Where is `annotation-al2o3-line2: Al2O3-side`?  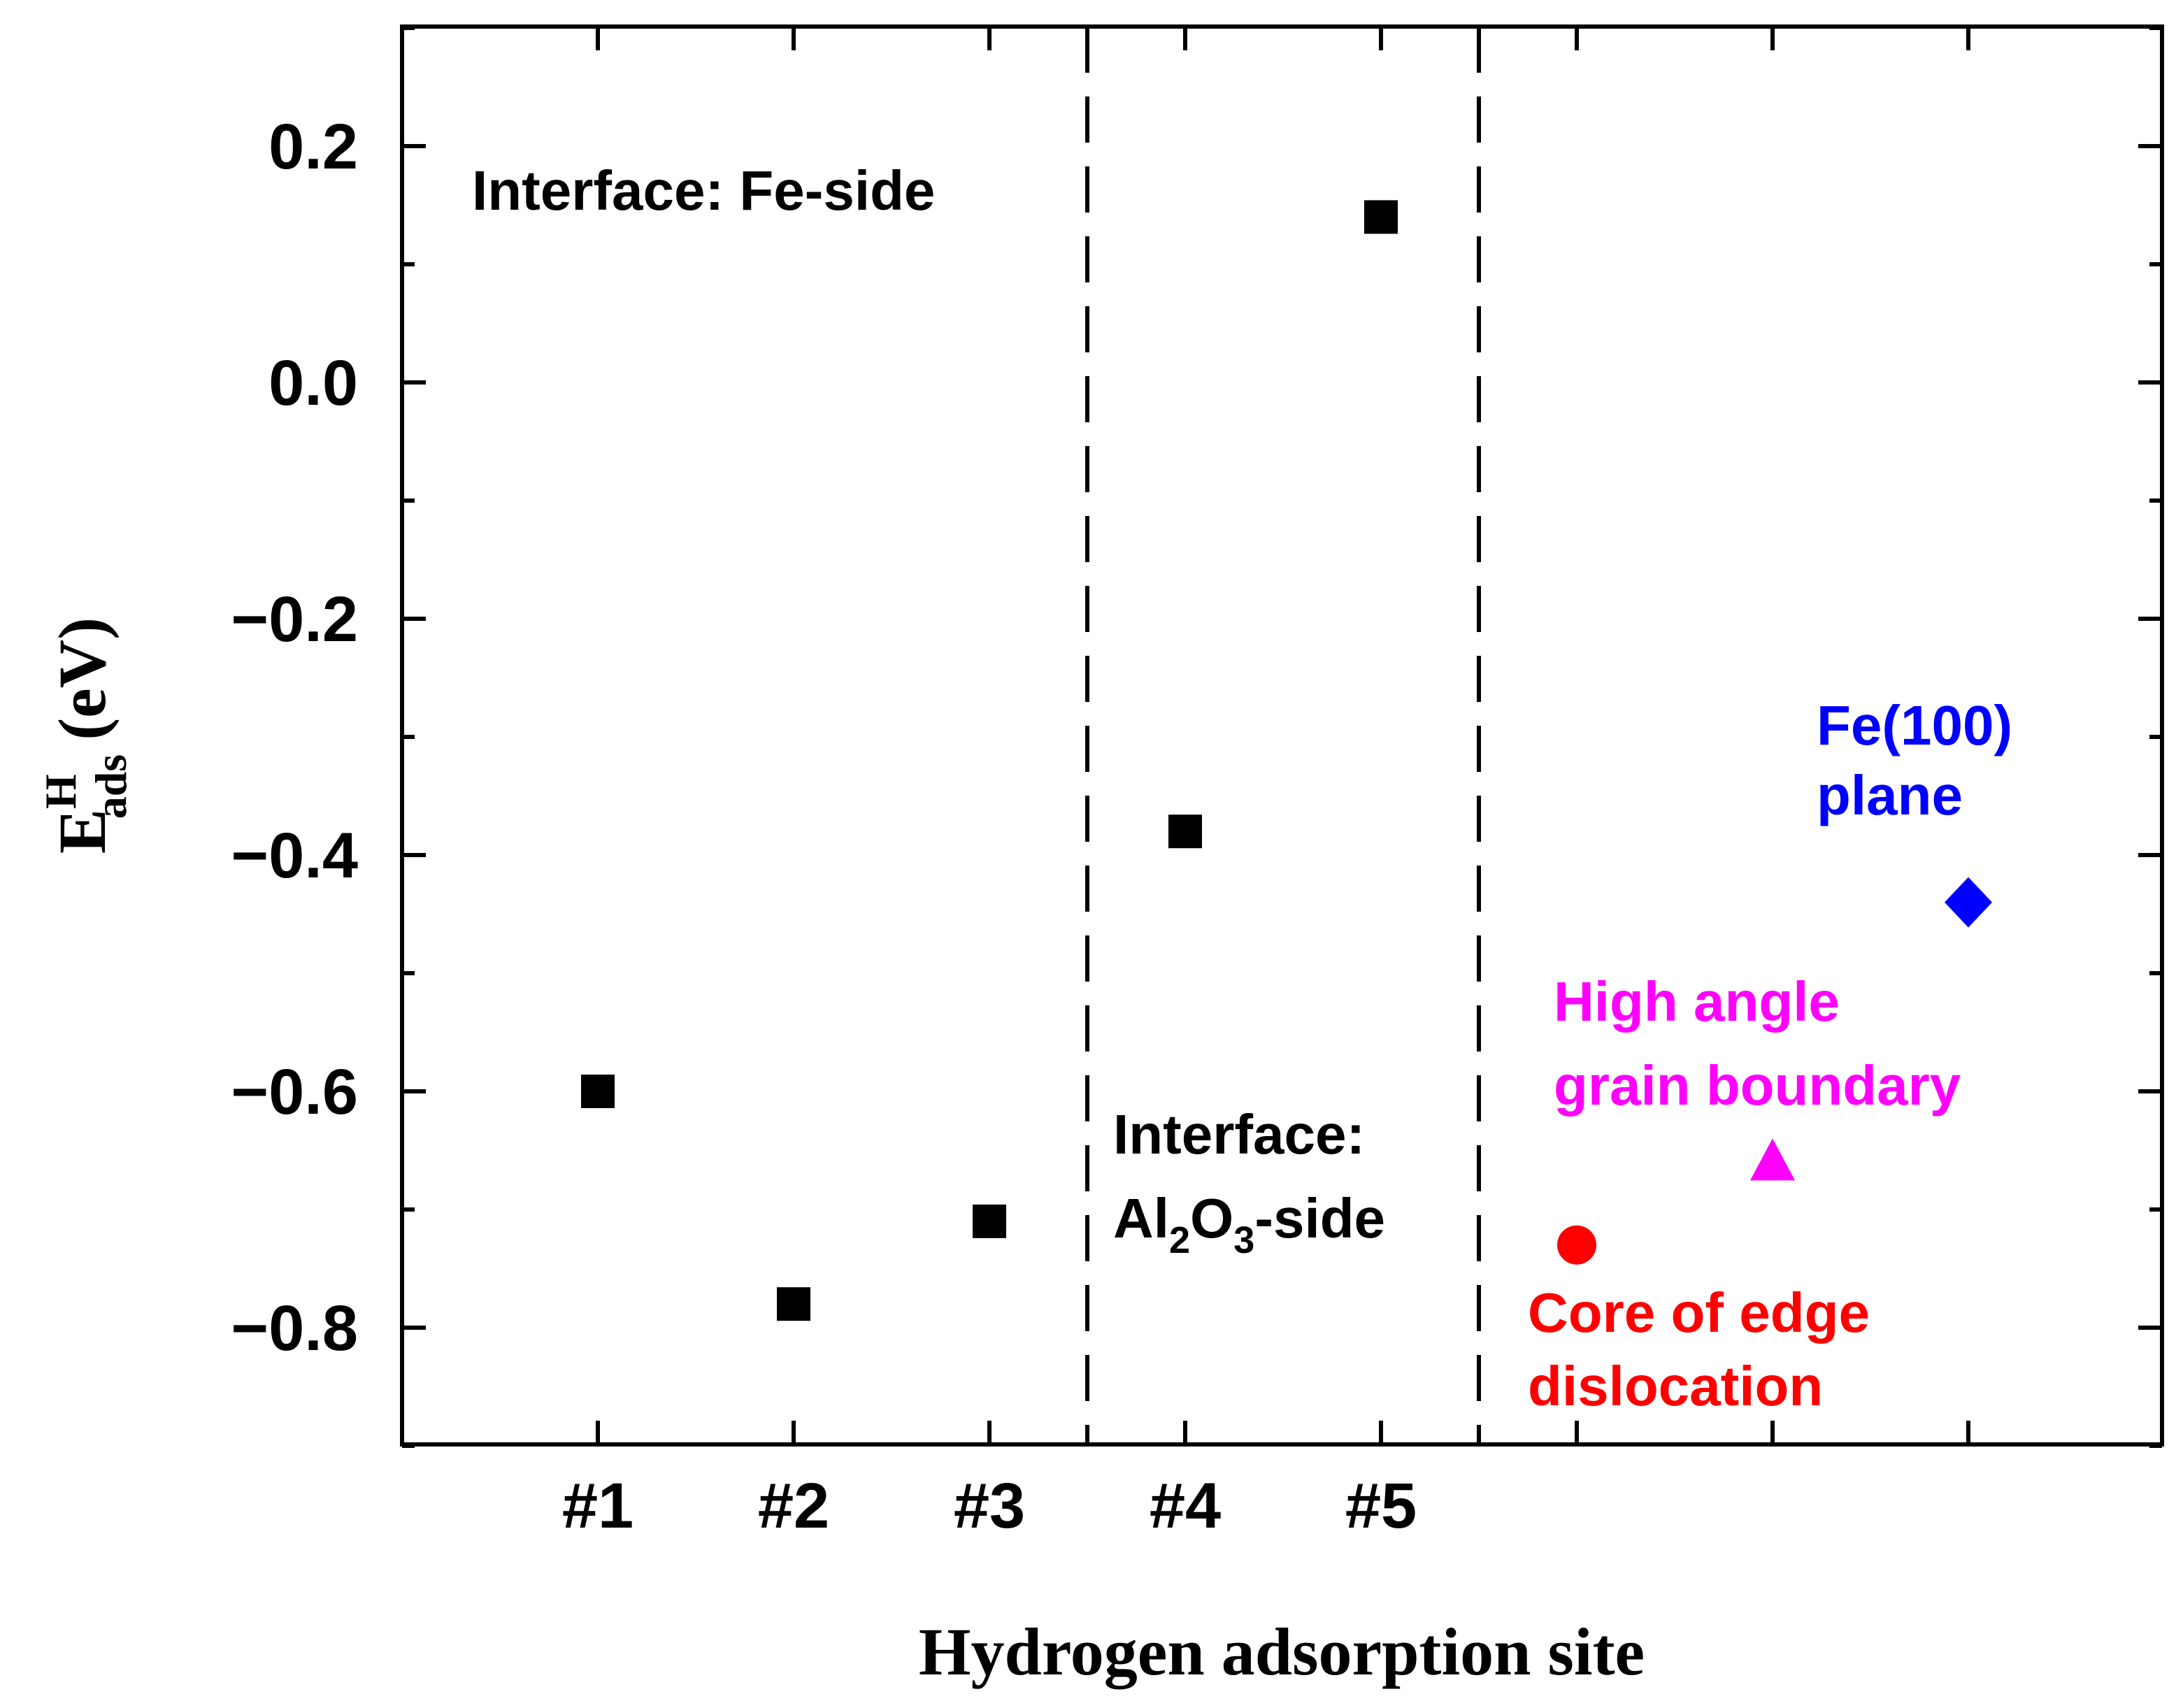
annotation-al2o3-line2: Al2O3-side is located at coordinates (1249, 1224).